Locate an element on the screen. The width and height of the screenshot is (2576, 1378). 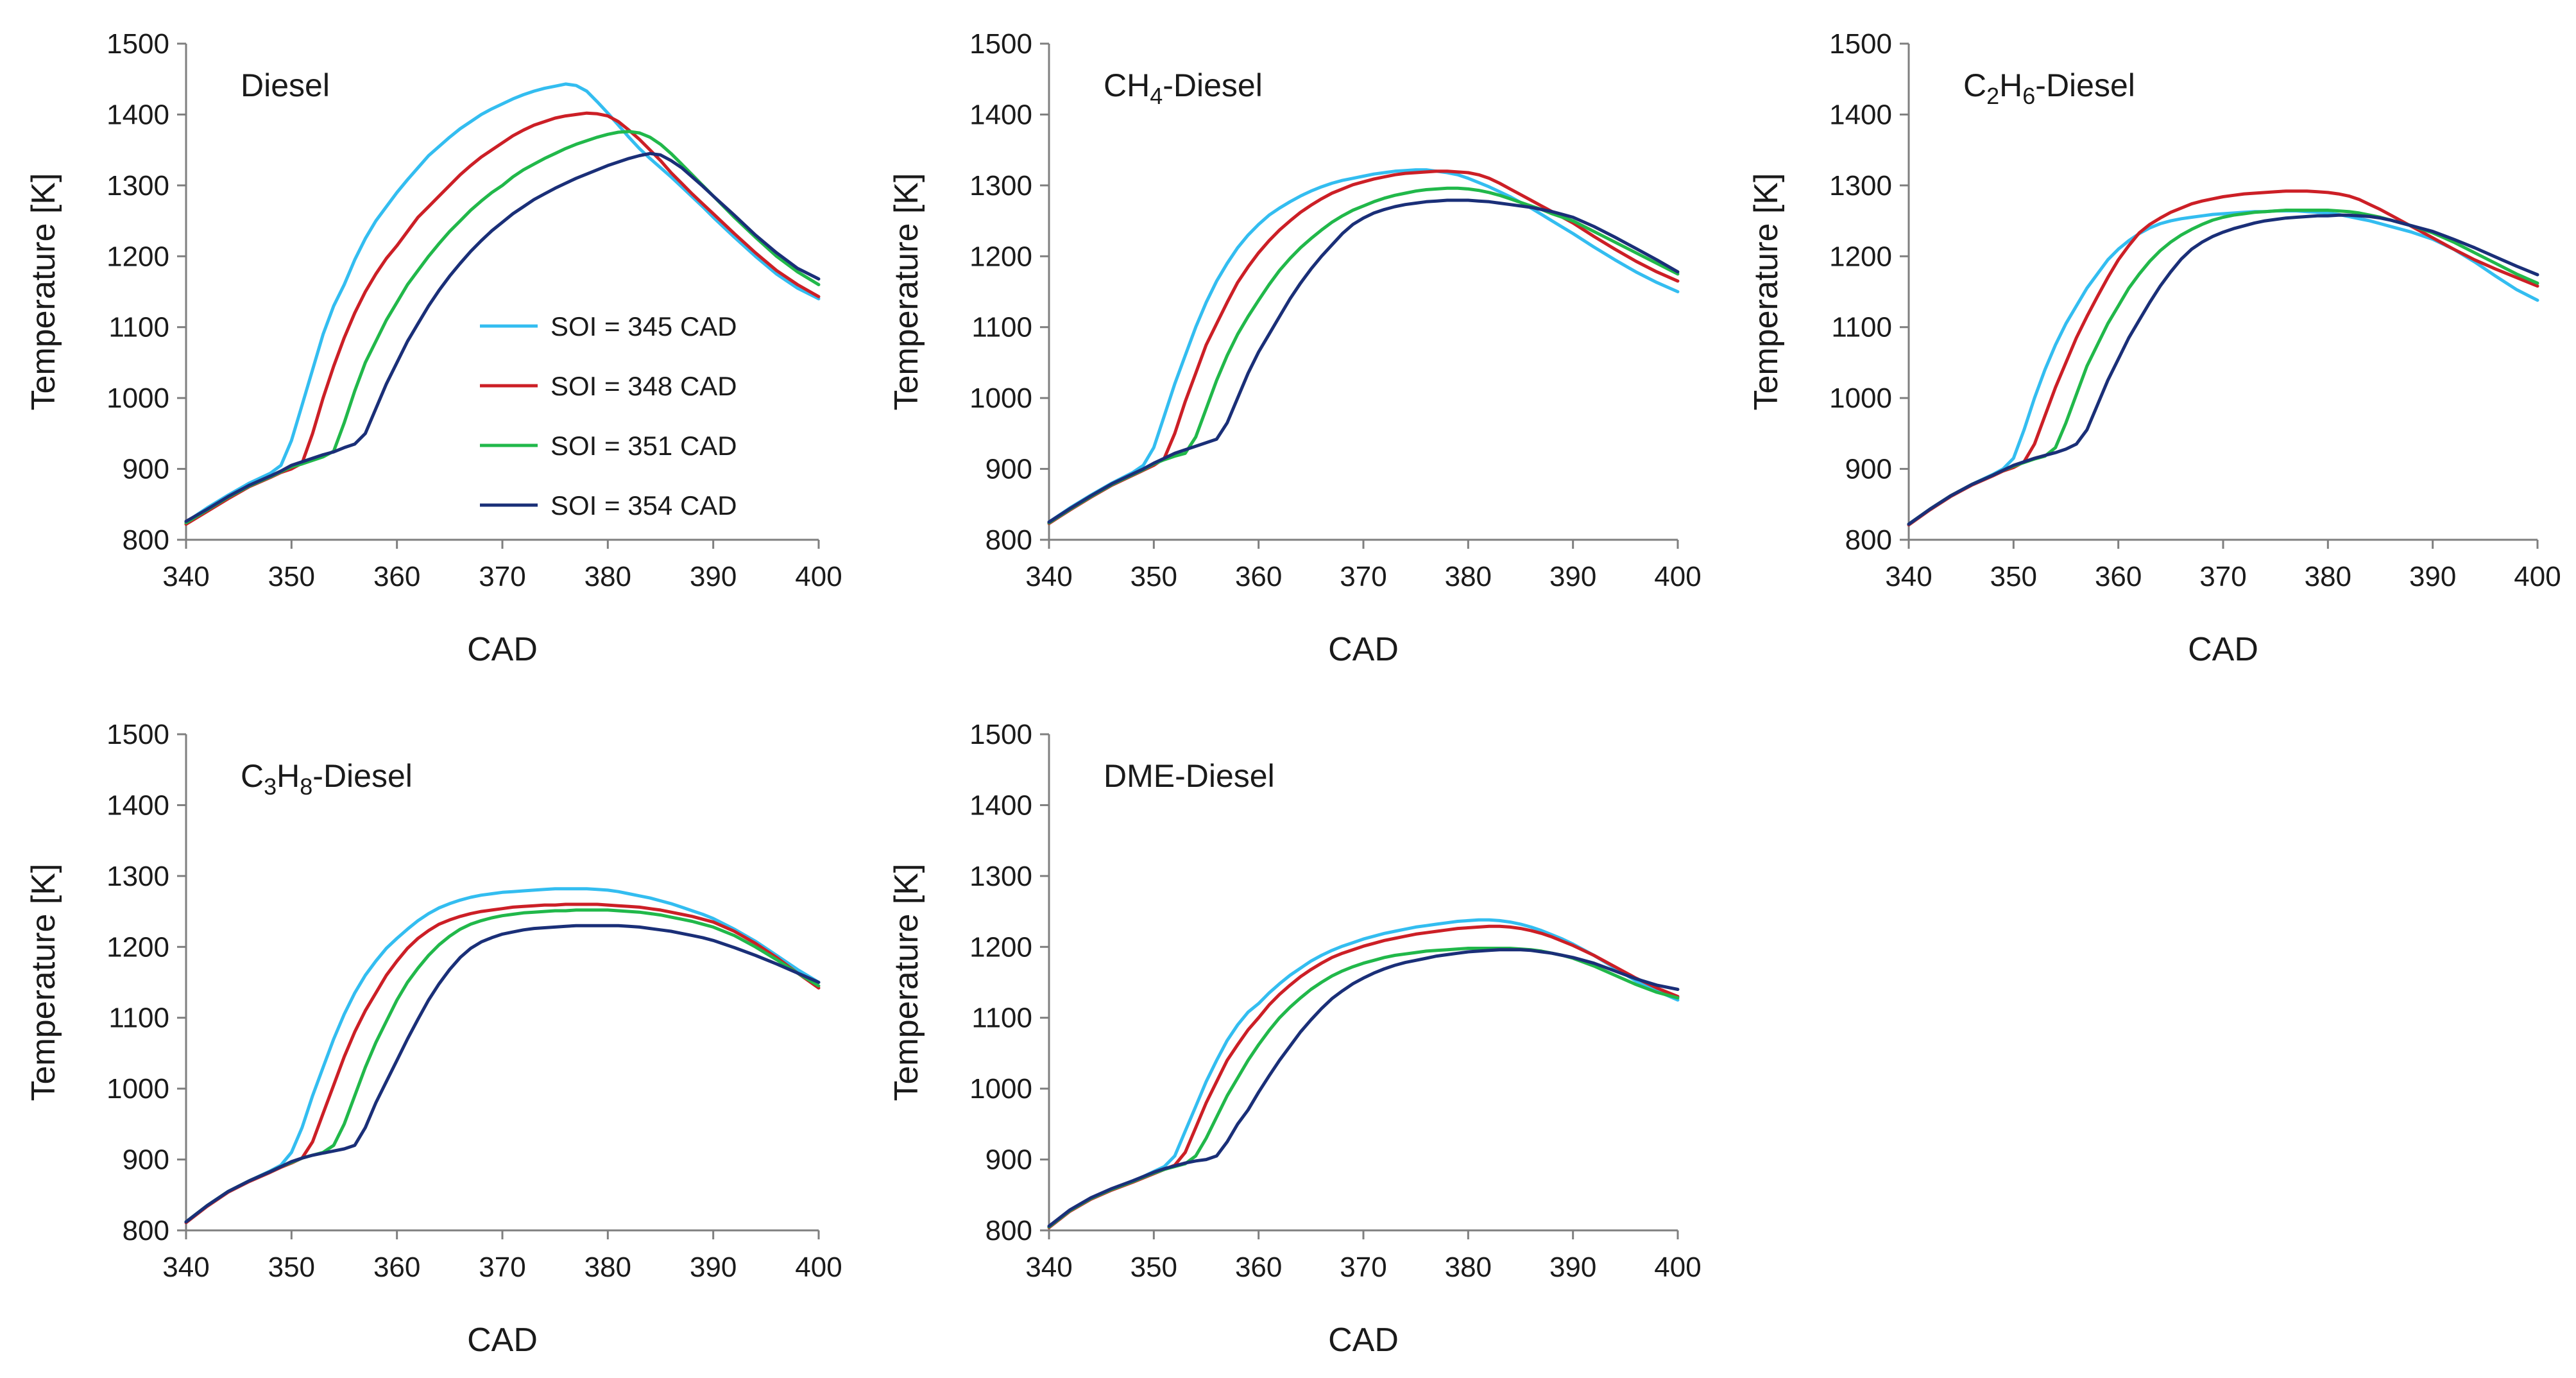
panel-title: C2H6-Diesel is located at coordinates (2049, 88).